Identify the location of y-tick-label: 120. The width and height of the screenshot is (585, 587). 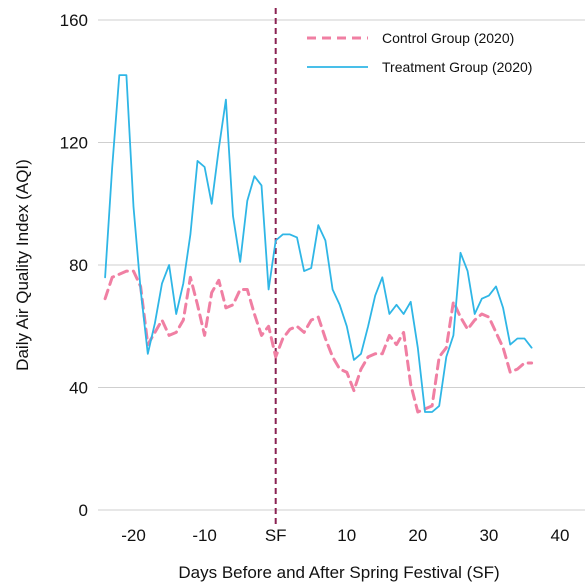
(74, 143).